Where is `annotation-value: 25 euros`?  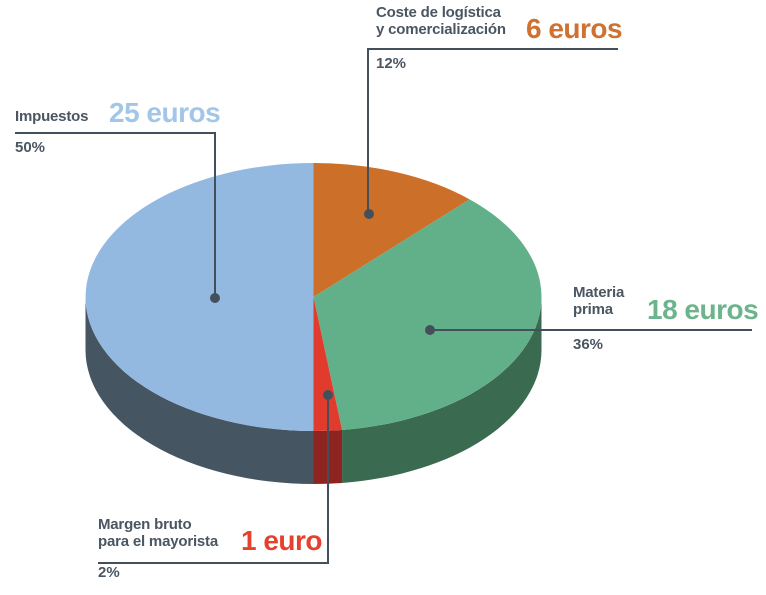 annotation-value: 25 euros is located at coordinates (165, 112).